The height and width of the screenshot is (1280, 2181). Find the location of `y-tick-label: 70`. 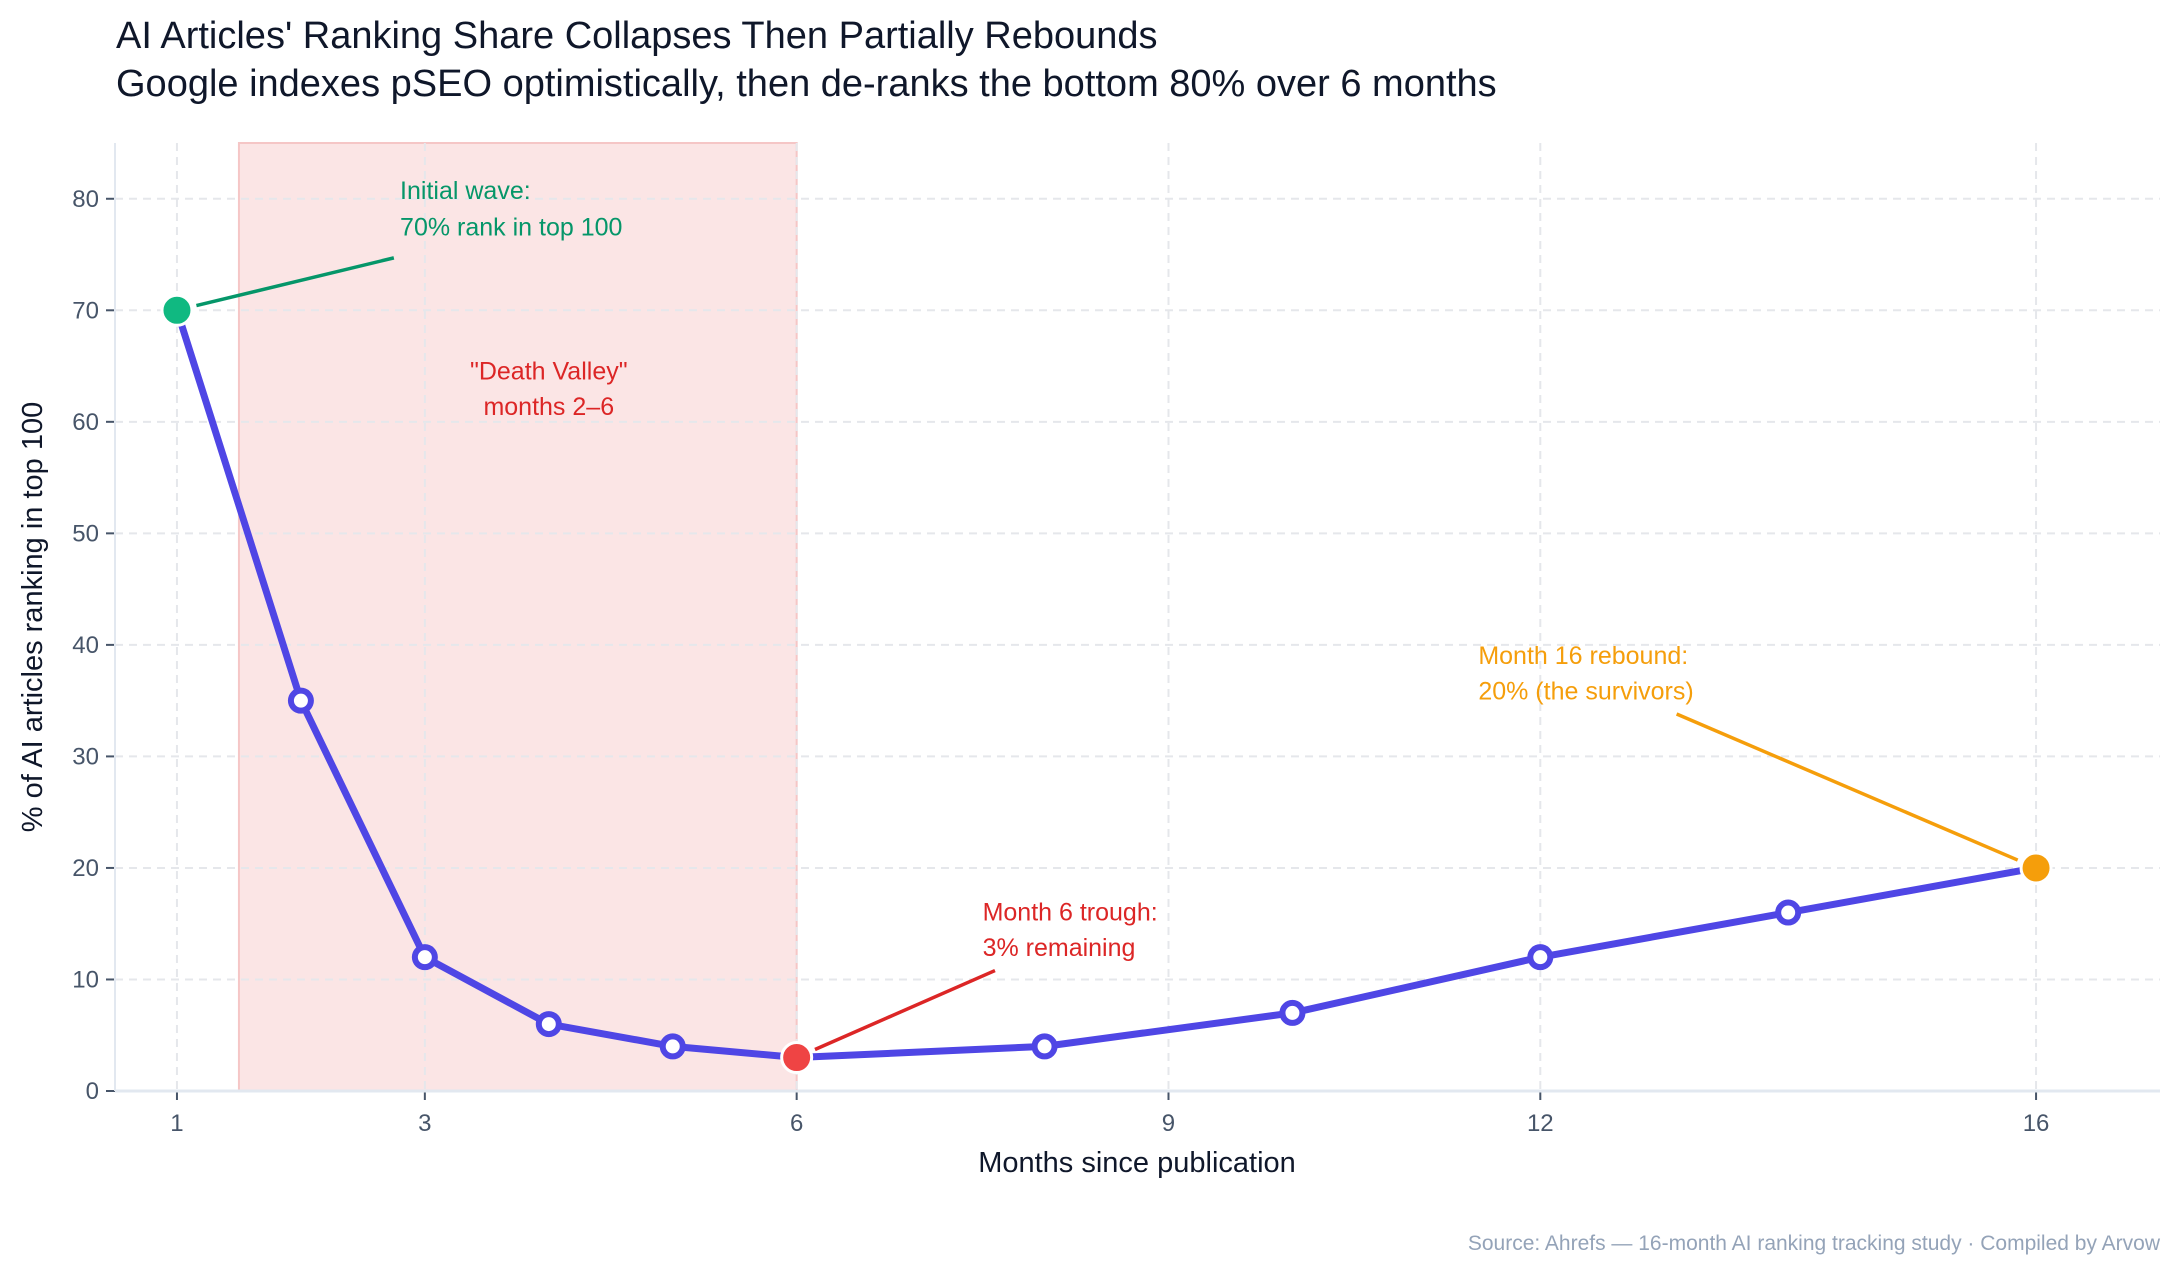

y-tick-label: 70 is located at coordinates (85, 310).